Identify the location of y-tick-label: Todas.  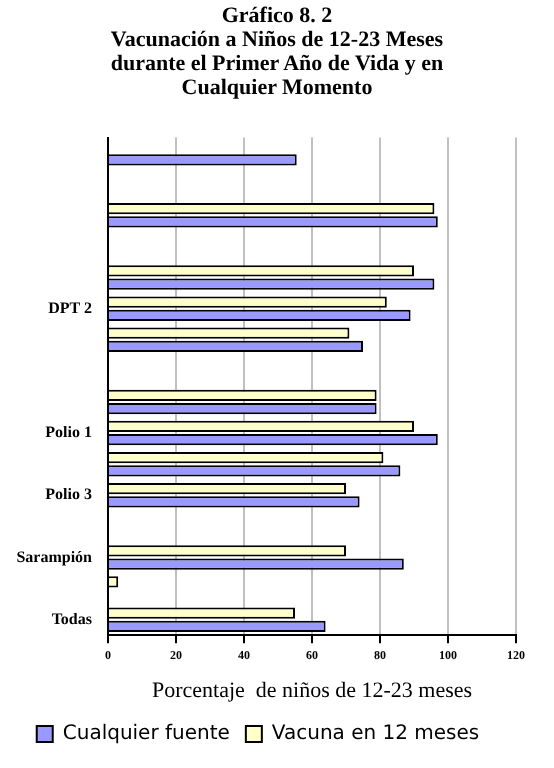
(71, 618).